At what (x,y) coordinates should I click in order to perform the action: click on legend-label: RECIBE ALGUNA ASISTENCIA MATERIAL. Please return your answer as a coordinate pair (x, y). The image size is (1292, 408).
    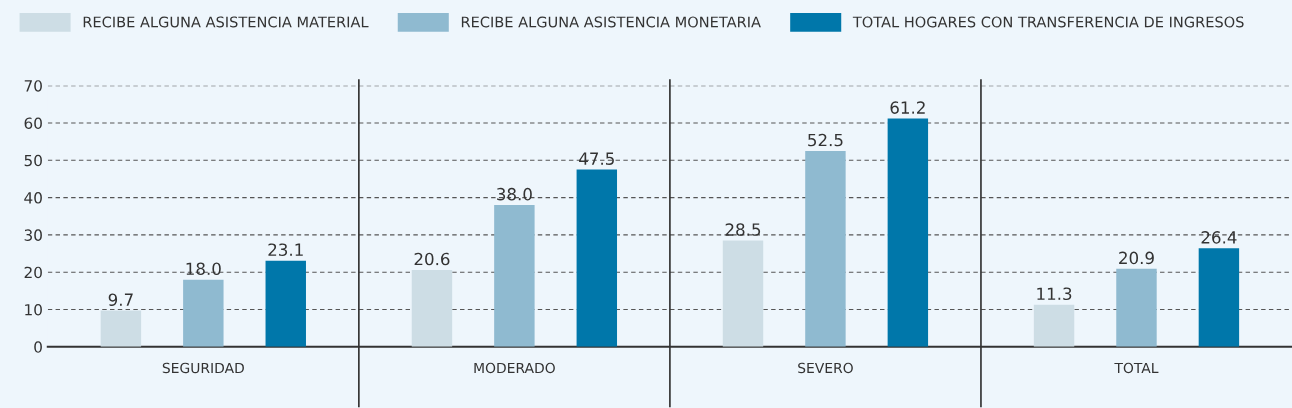
    Looking at the image, I should click on (226, 22).